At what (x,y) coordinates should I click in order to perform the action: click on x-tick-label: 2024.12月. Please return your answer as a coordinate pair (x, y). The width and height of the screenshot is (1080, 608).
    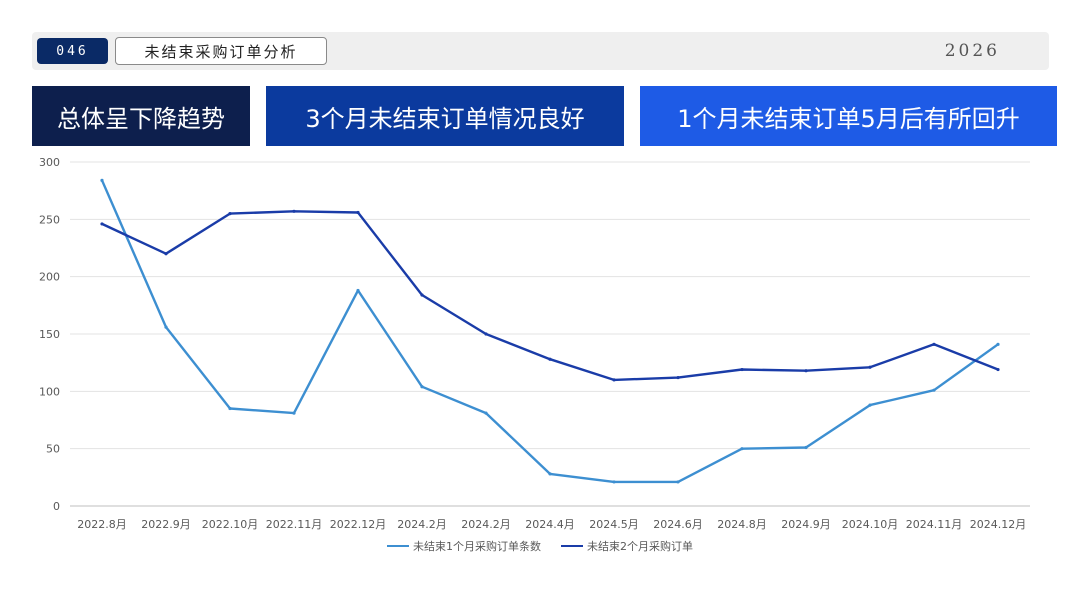
    Looking at the image, I should click on (998, 524).